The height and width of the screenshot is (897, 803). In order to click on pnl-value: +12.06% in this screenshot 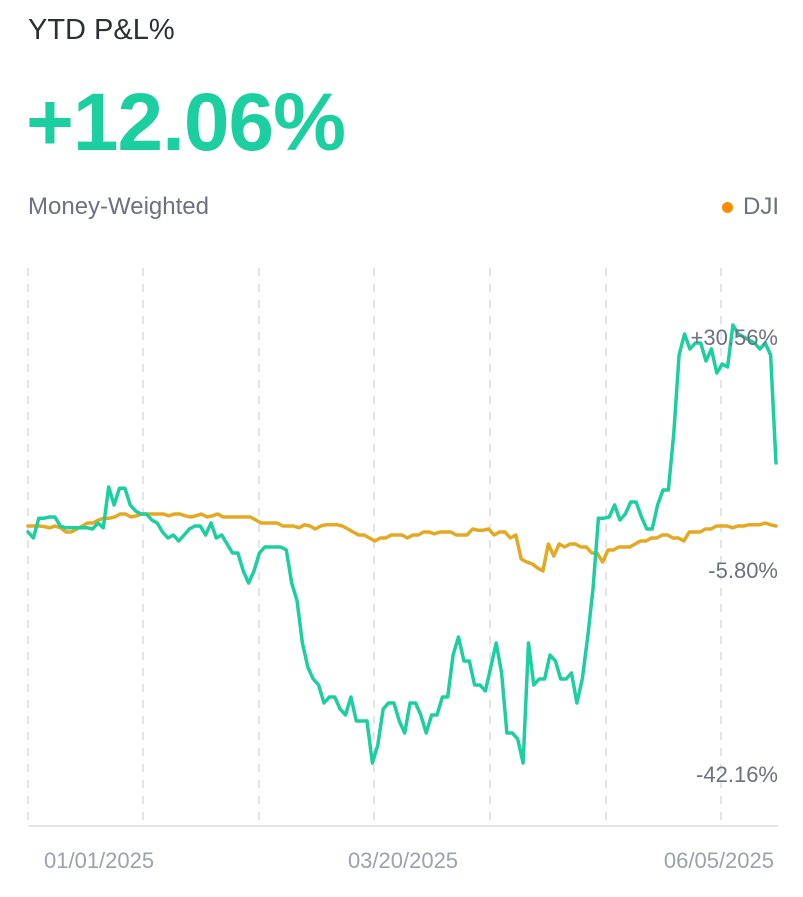, I will do `click(186, 122)`.